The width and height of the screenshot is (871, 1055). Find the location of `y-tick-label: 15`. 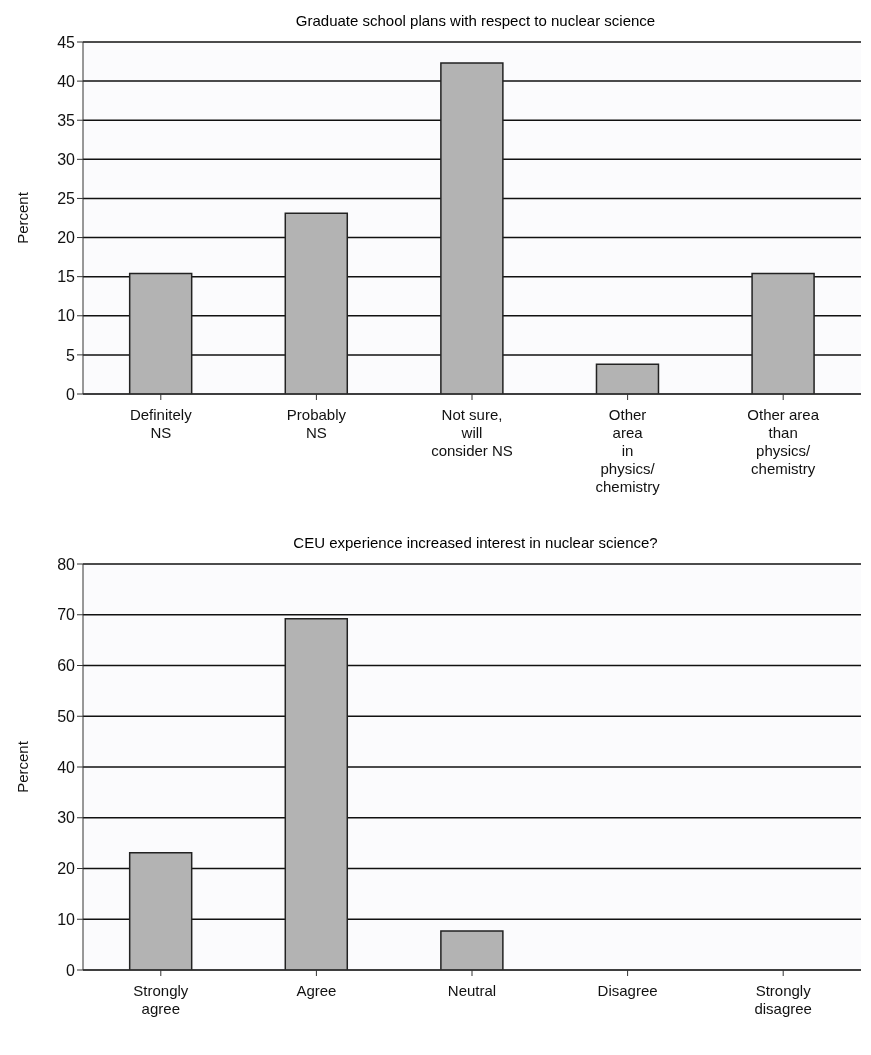

y-tick-label: 15 is located at coordinates (66, 277).